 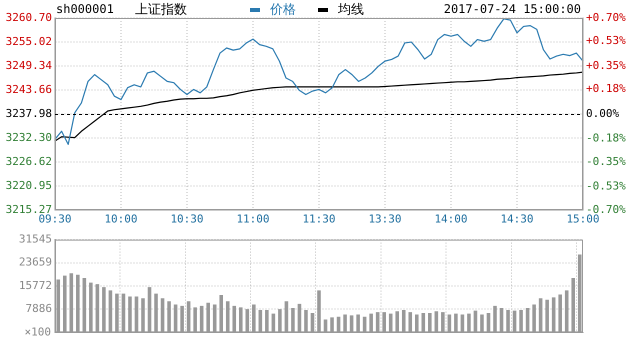 I want to click on y2-tick-label: -0.35%, so click(x=606, y=161).